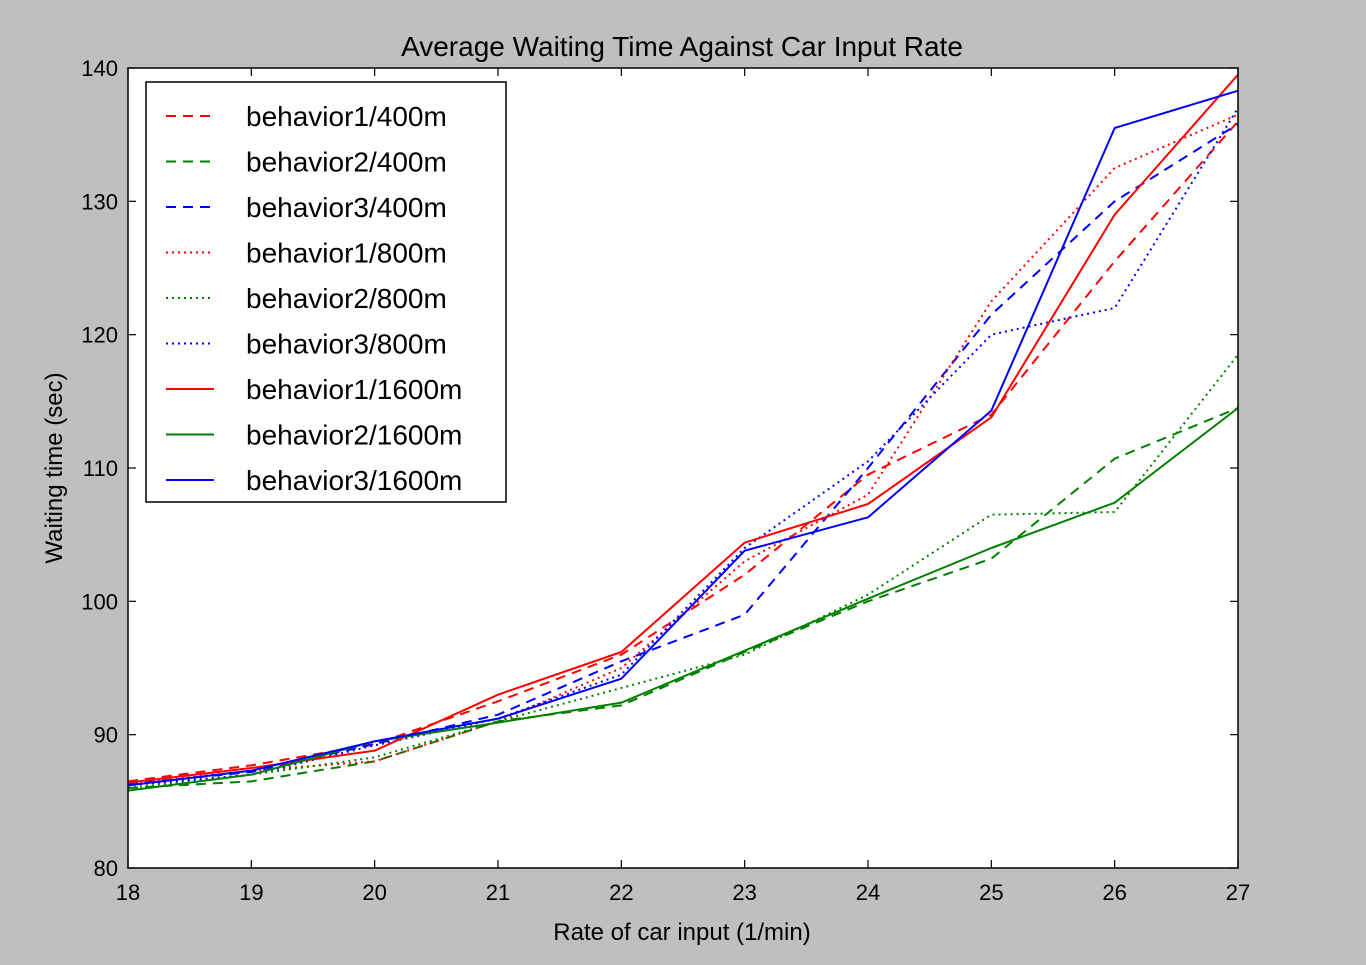  What do you see at coordinates (868, 892) in the screenshot?
I see `x-tick-label: 24` at bounding box center [868, 892].